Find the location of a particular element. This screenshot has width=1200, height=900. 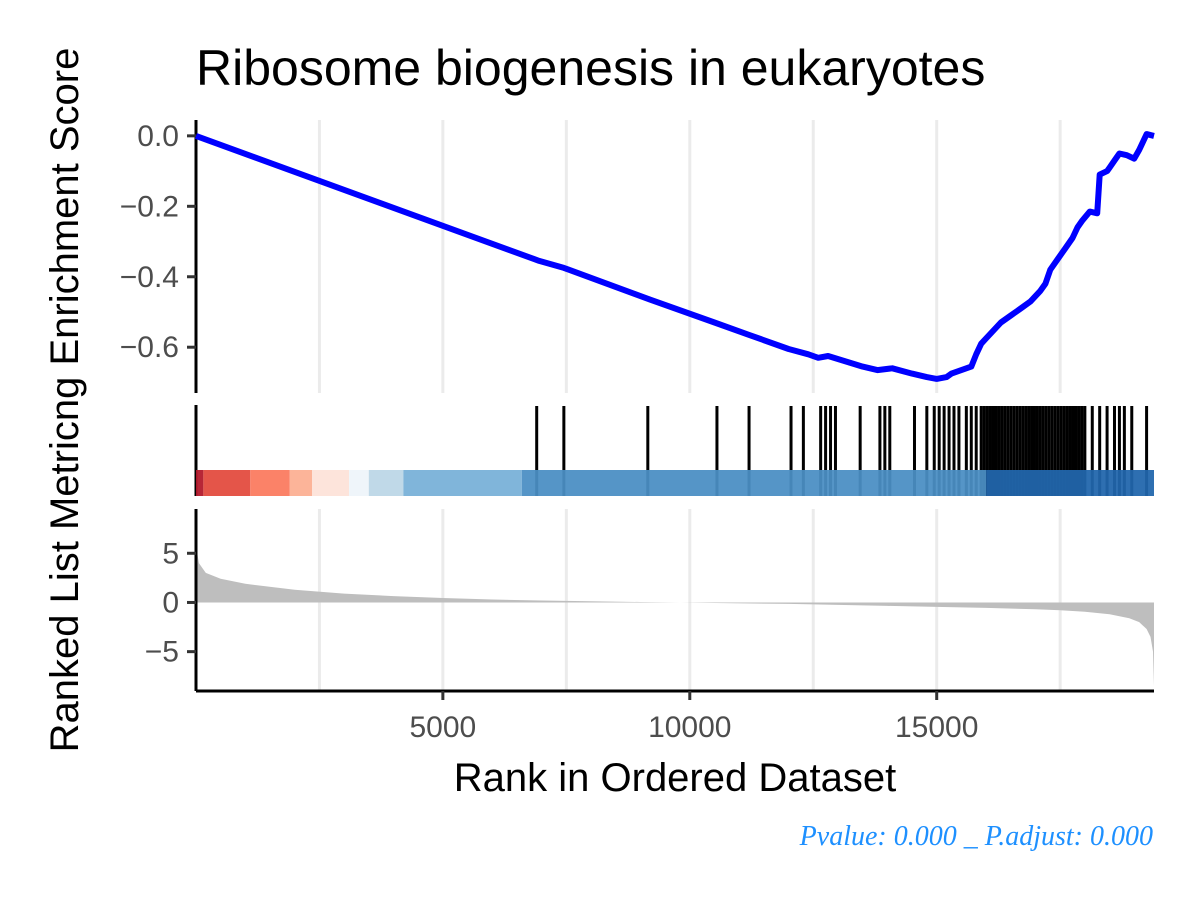

metric-y-ticks: 5 0 −5 is located at coordinates (170, 603).